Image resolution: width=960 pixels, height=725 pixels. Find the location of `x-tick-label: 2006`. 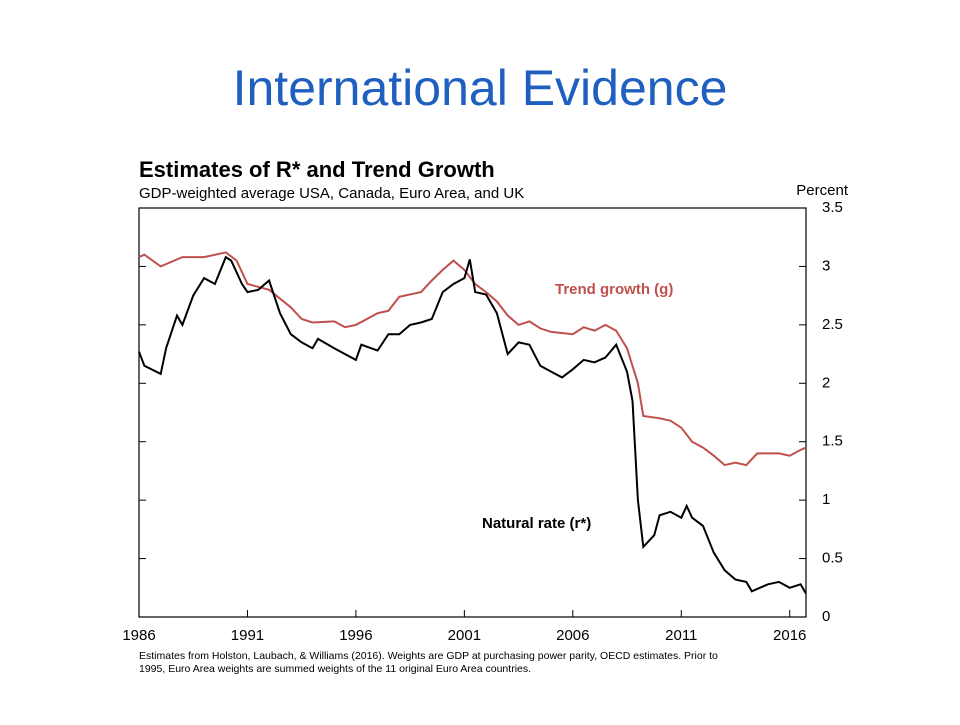

x-tick-label: 2006 is located at coordinates (572, 635).